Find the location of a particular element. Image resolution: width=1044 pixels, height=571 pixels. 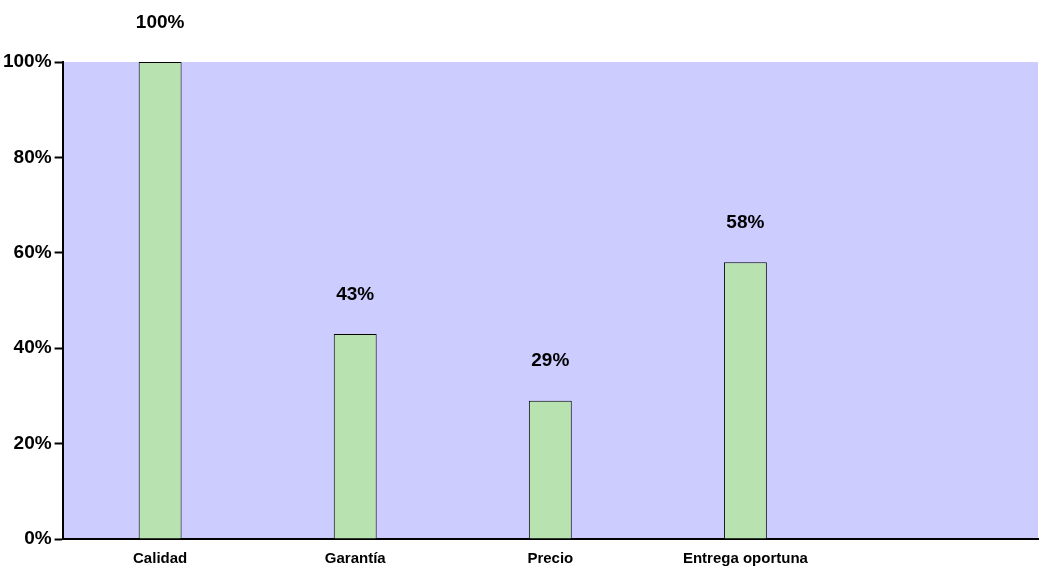

x-tick-label: Entrega oportuna is located at coordinates (745, 558).